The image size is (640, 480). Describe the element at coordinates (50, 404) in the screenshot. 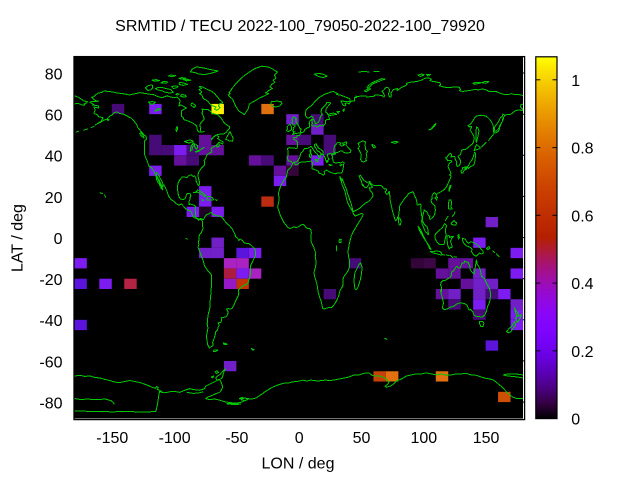

I see `svg-text: -80` at that location.